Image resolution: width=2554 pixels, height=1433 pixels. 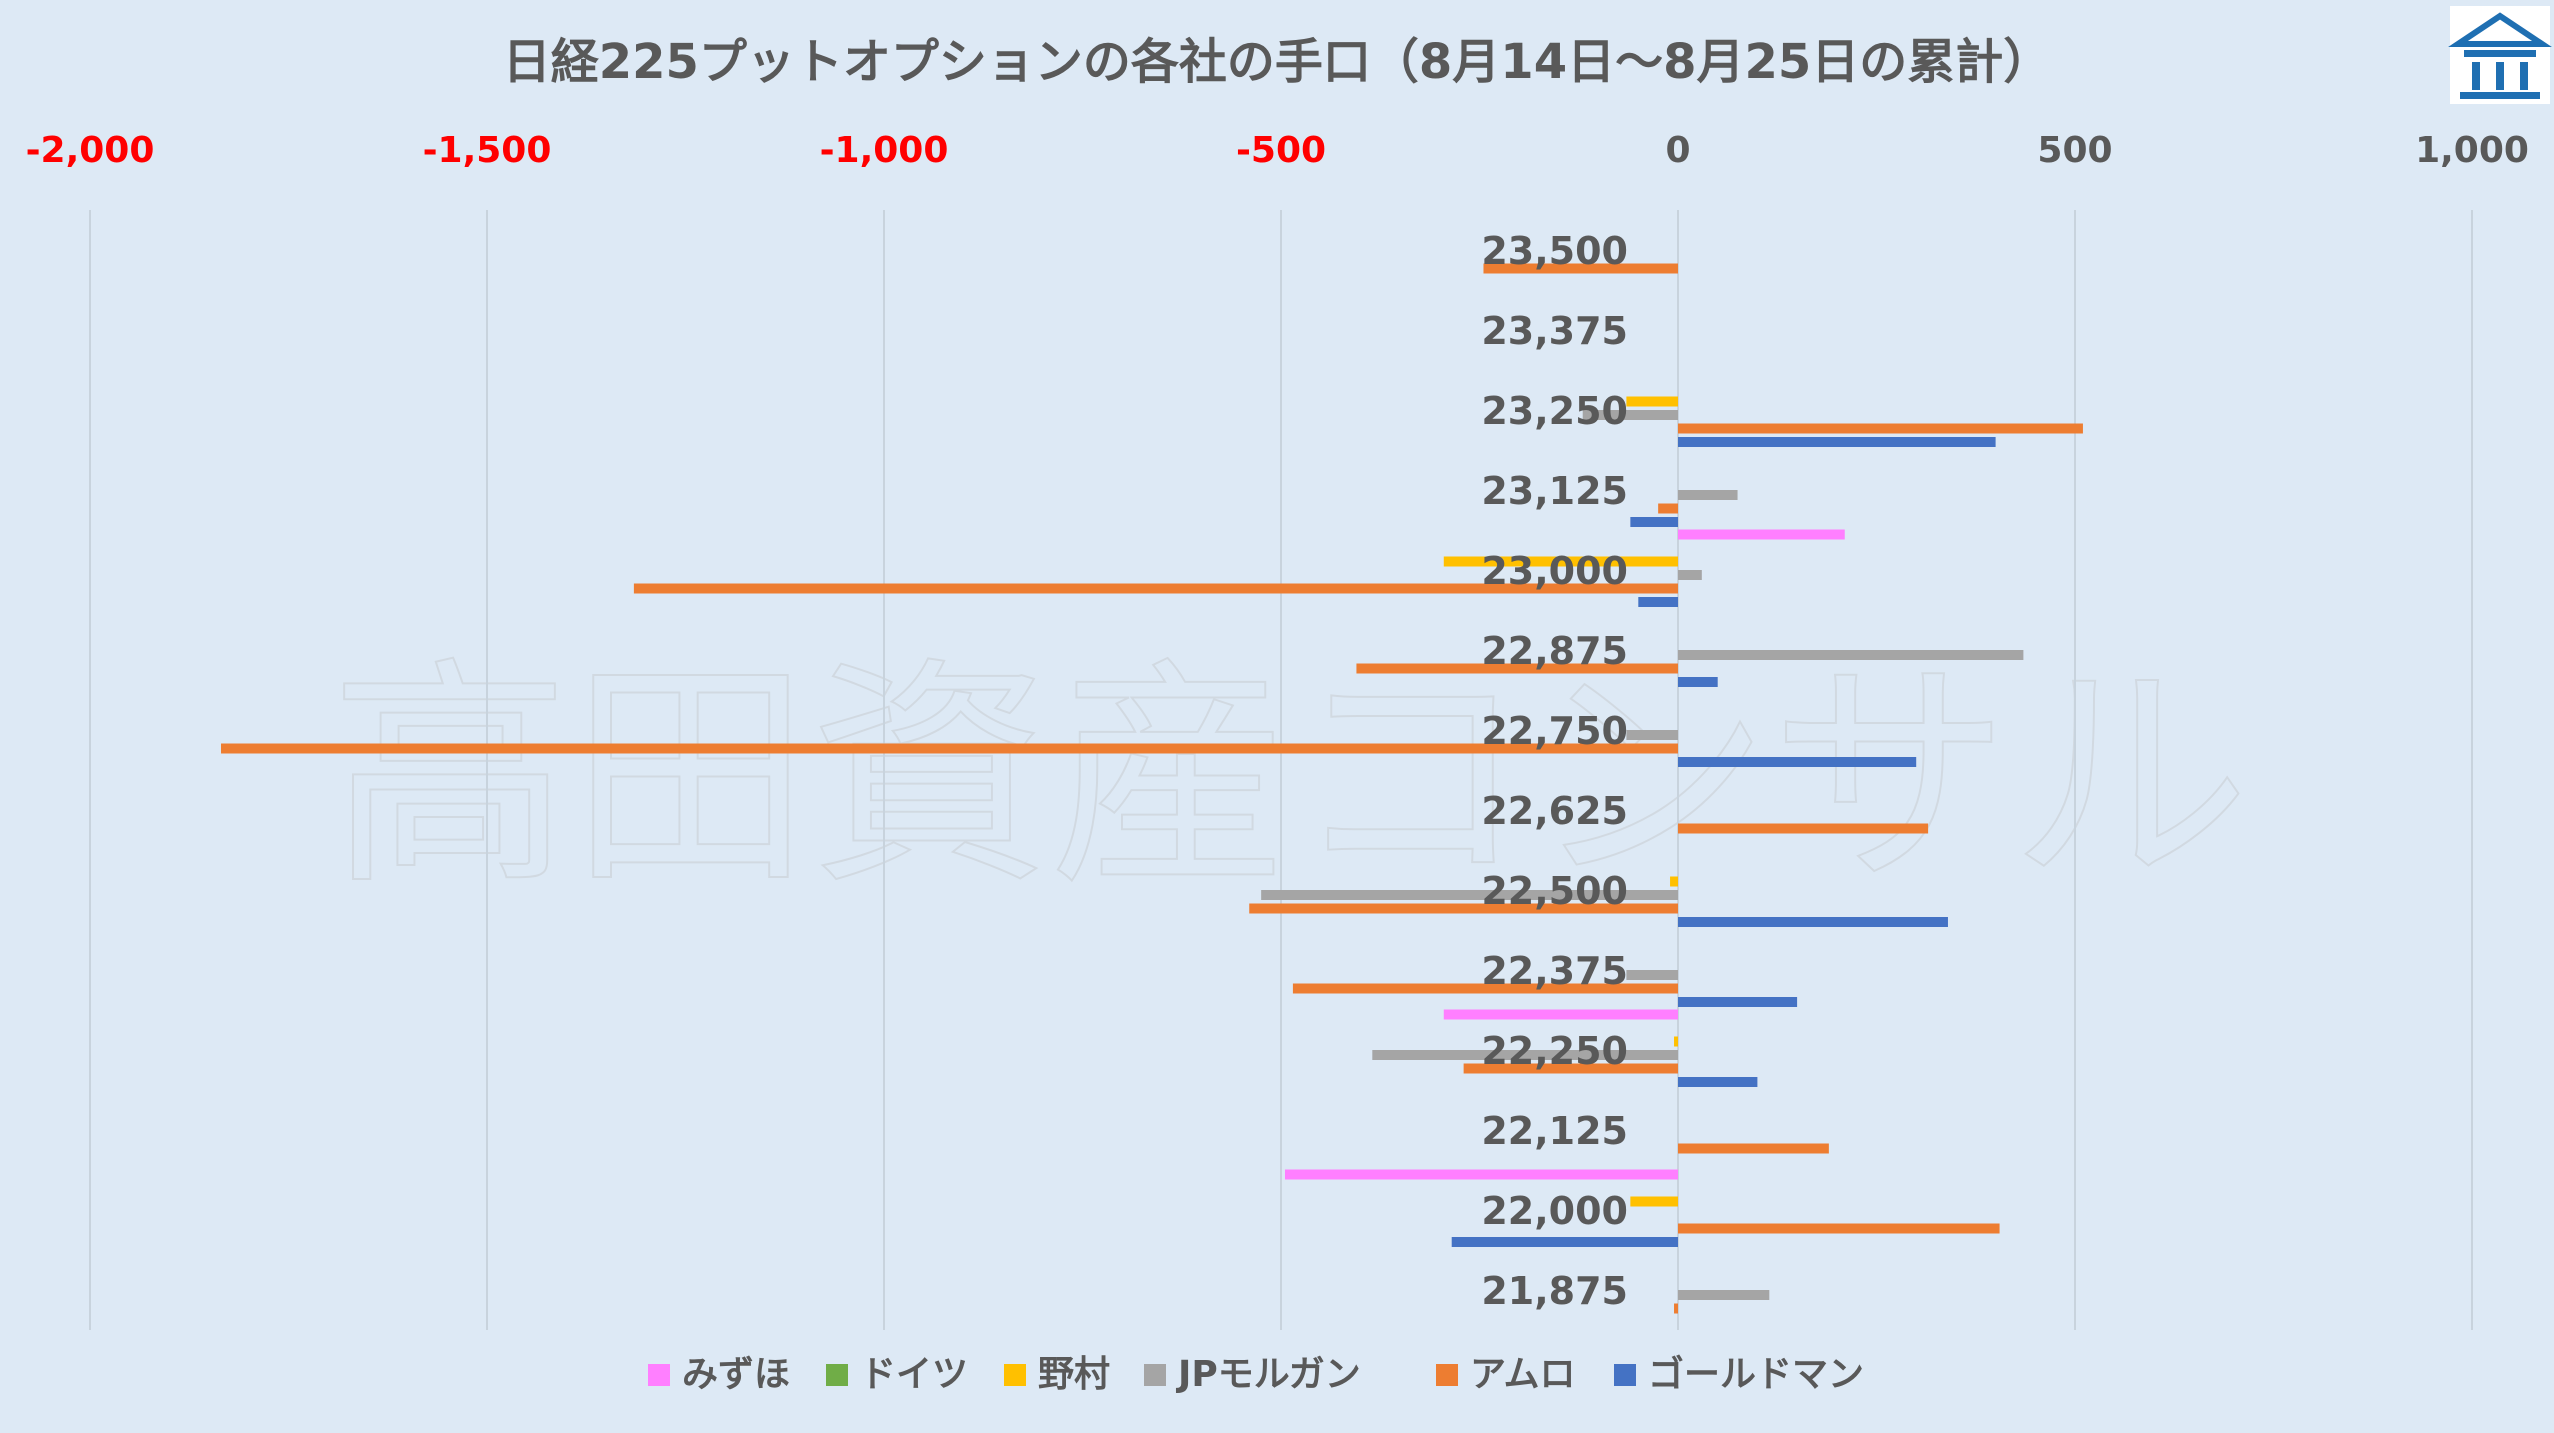 What do you see at coordinates (90, 150) in the screenshot?
I see `x-tick-label: -2,000` at bounding box center [90, 150].